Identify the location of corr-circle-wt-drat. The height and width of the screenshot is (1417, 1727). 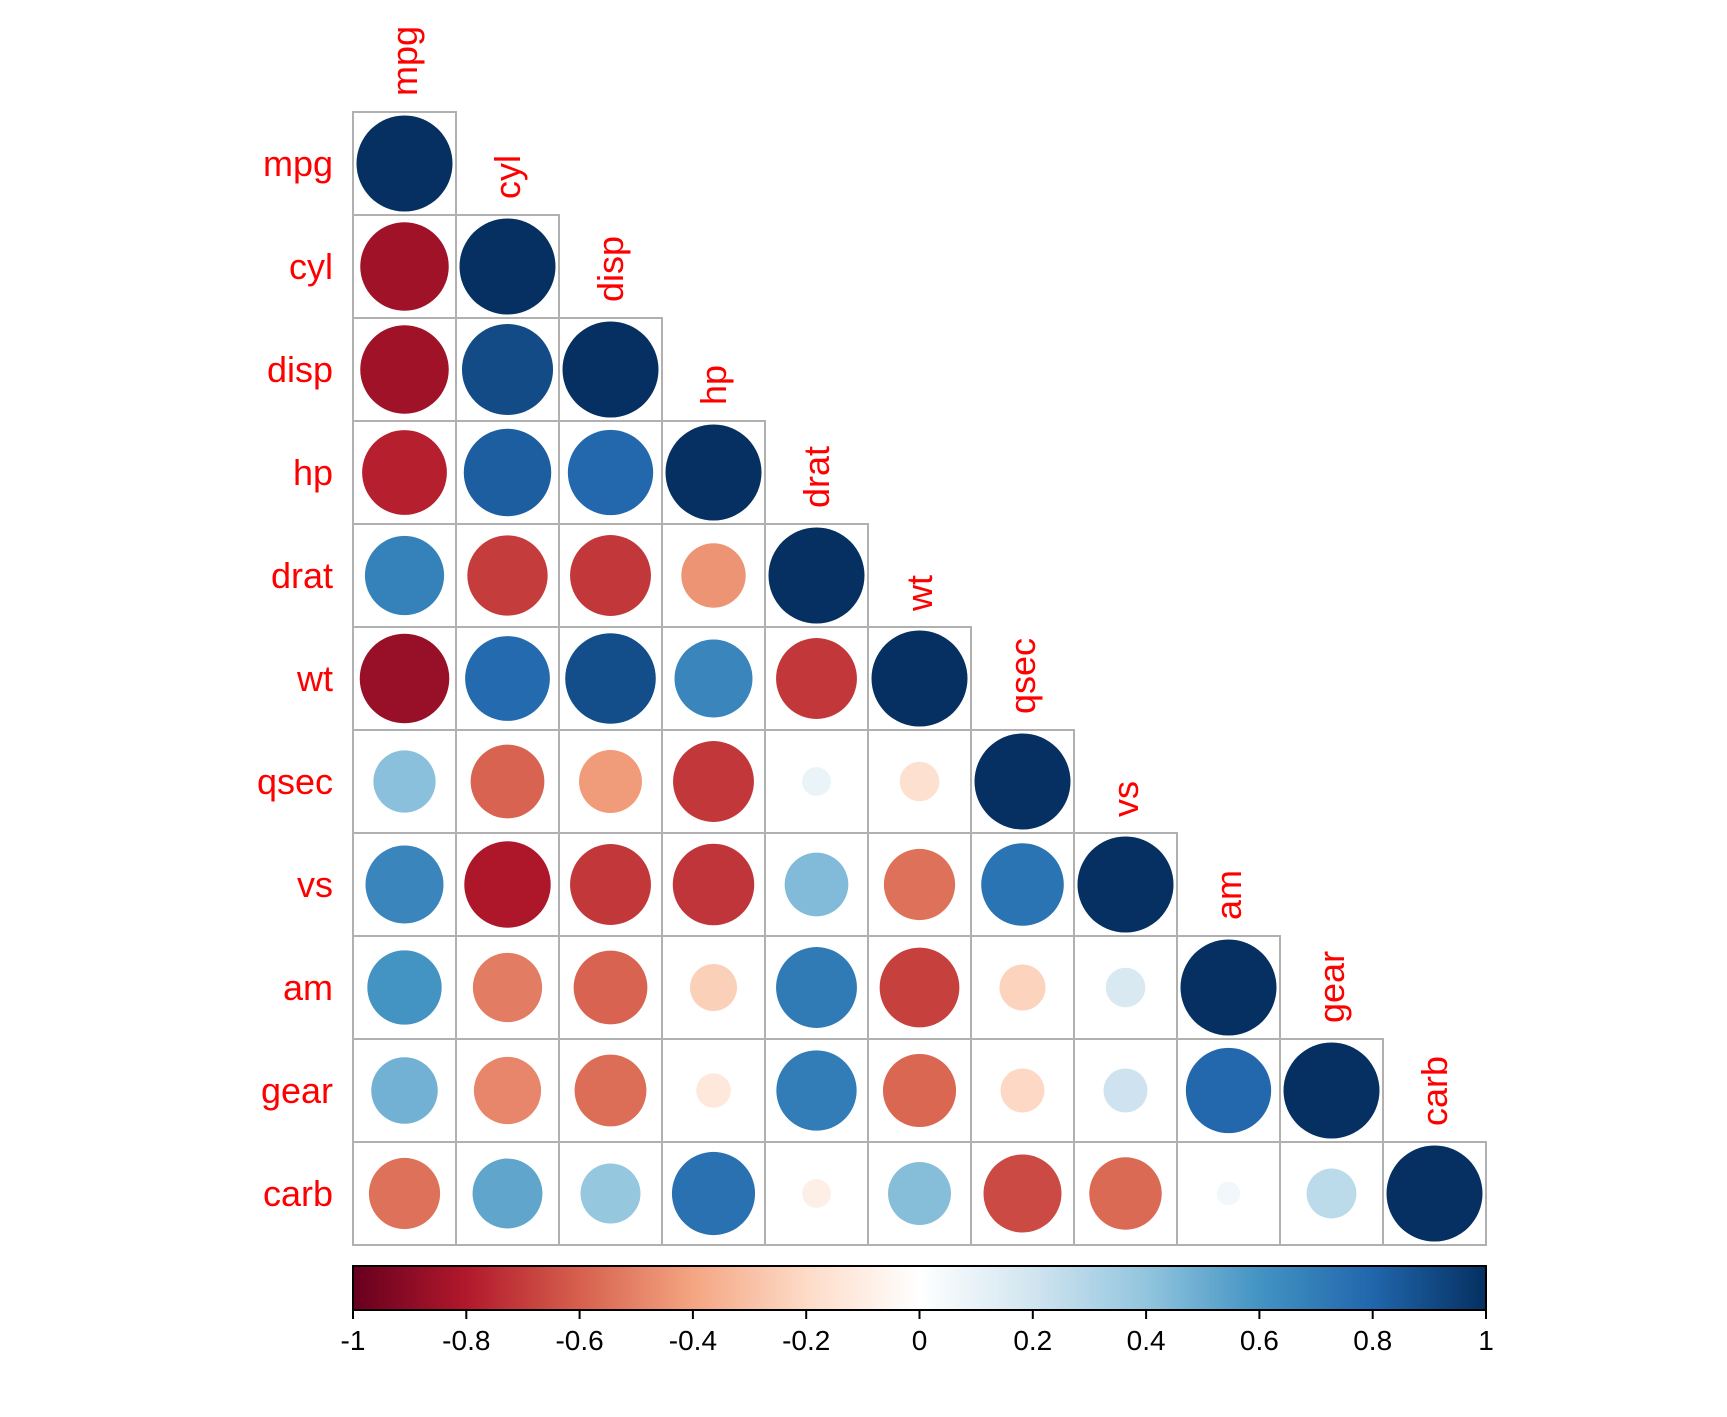
(816, 678).